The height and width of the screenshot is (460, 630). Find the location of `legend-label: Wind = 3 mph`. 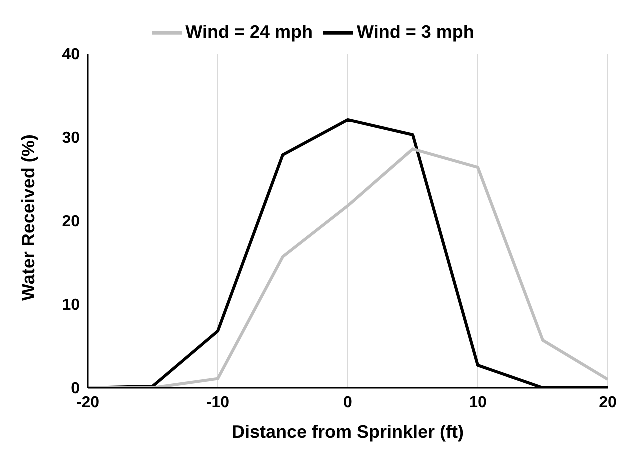

legend-label: Wind = 3 mph is located at coordinates (415, 32).